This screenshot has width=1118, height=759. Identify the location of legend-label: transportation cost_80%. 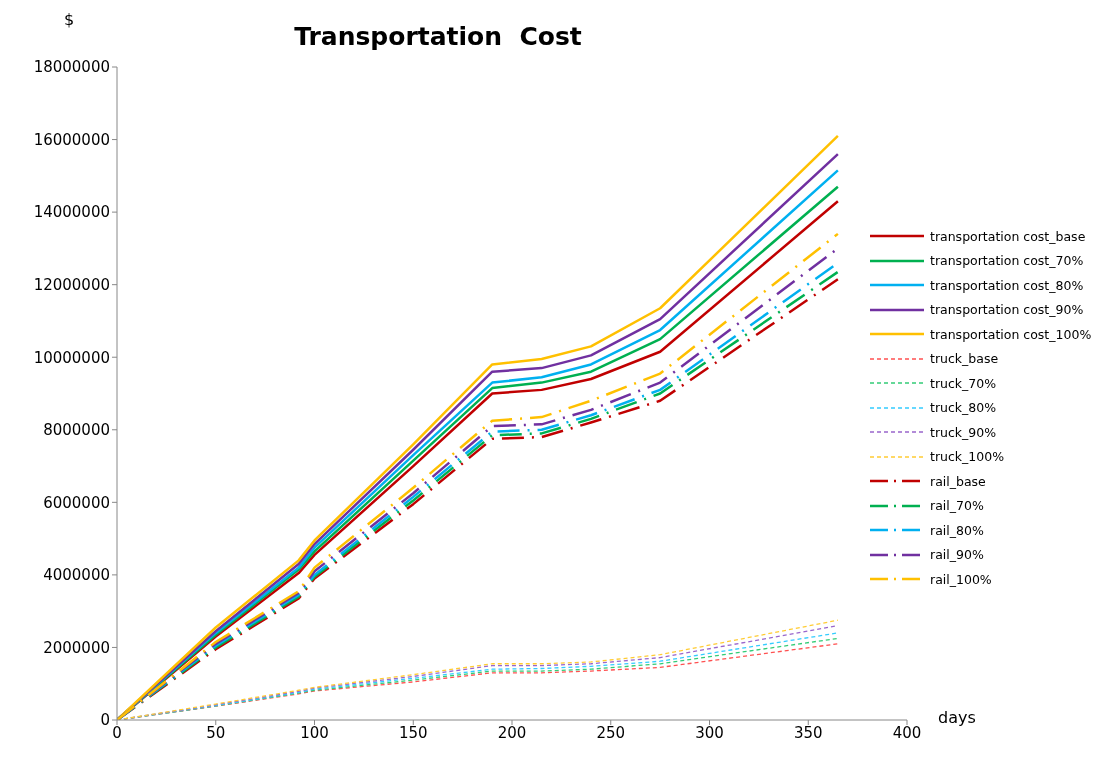
(1007, 285).